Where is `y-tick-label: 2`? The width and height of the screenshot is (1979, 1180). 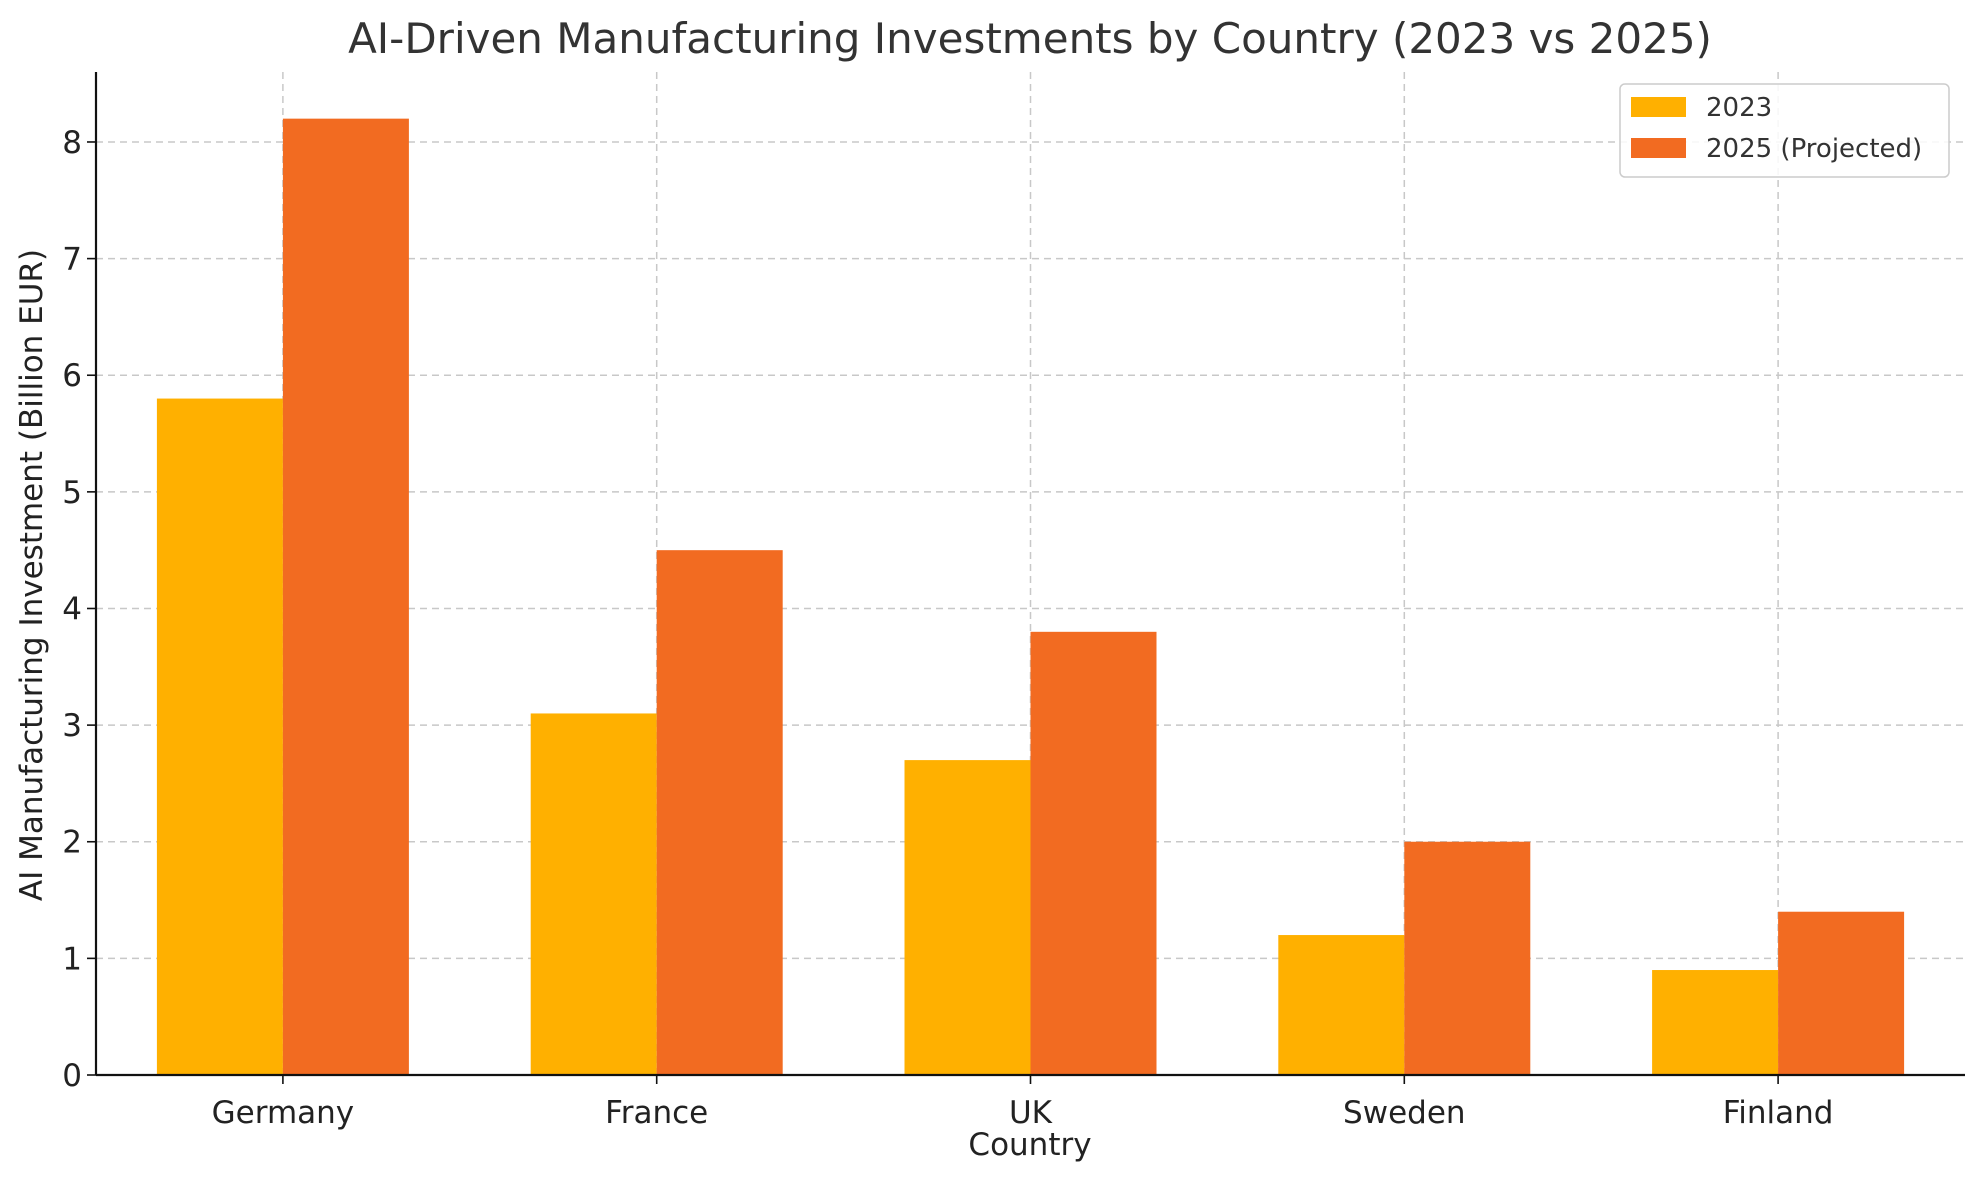 y-tick-label: 2 is located at coordinates (72, 843).